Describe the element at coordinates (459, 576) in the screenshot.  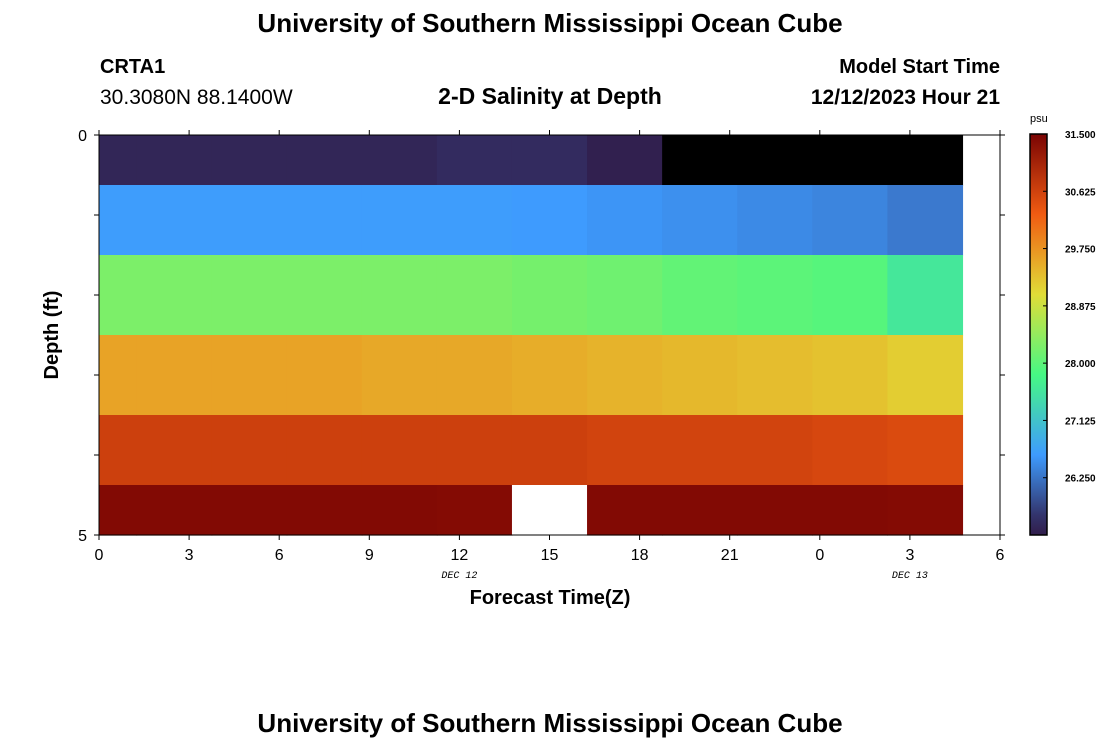
I see `x-date-label: DEC 12` at that location.